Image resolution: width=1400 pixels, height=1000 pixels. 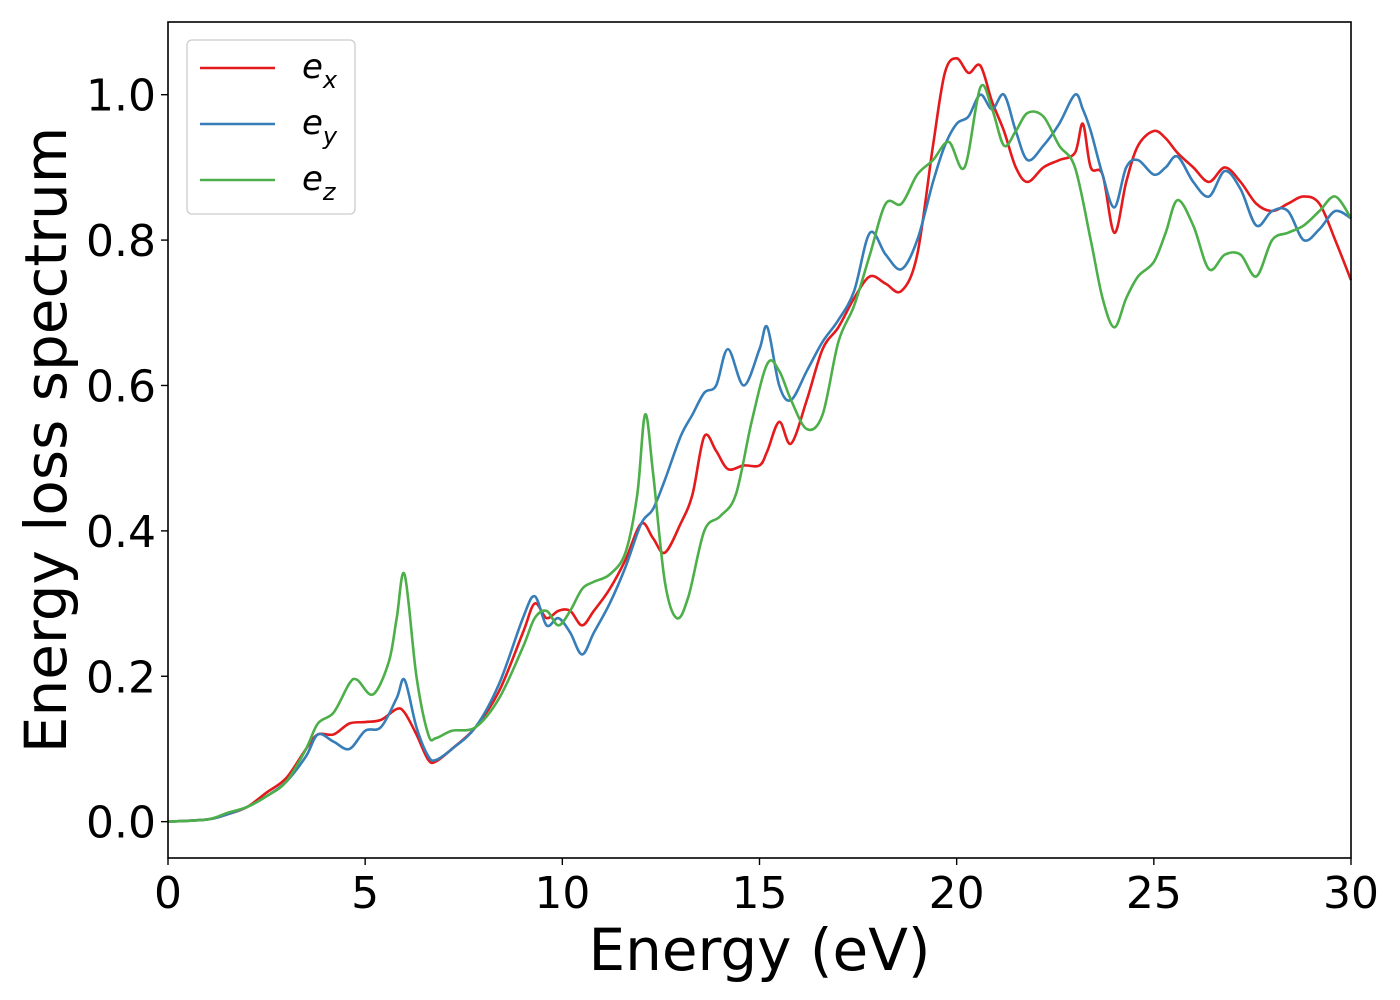 What do you see at coordinates (121, 386) in the screenshot?
I see `y-tick-label: 0.6` at bounding box center [121, 386].